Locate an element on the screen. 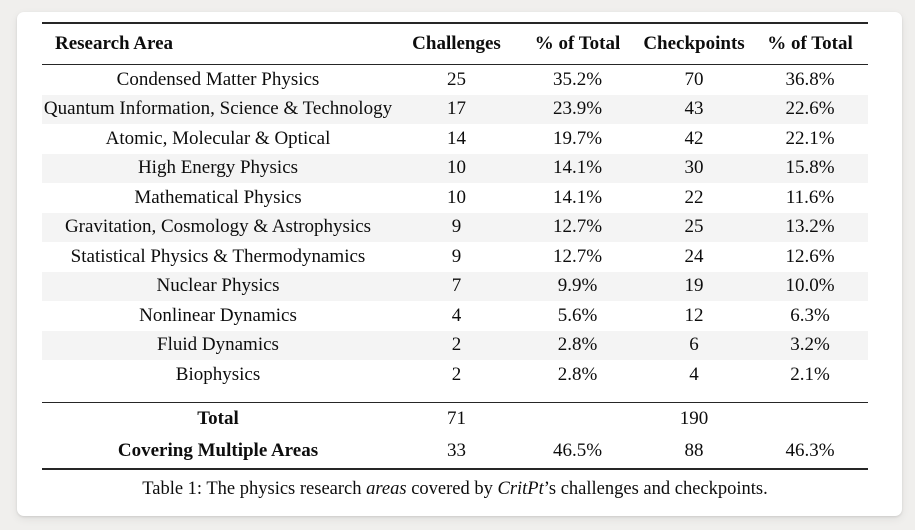 The width and height of the screenshot is (915, 530). cell-checkpoints-pct: 6.3% is located at coordinates (810, 315).